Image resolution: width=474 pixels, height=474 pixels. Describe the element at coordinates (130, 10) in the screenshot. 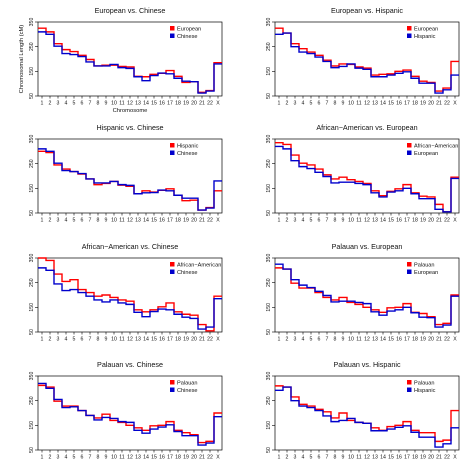

I see `chart-title: European vs. Chinese` at that location.